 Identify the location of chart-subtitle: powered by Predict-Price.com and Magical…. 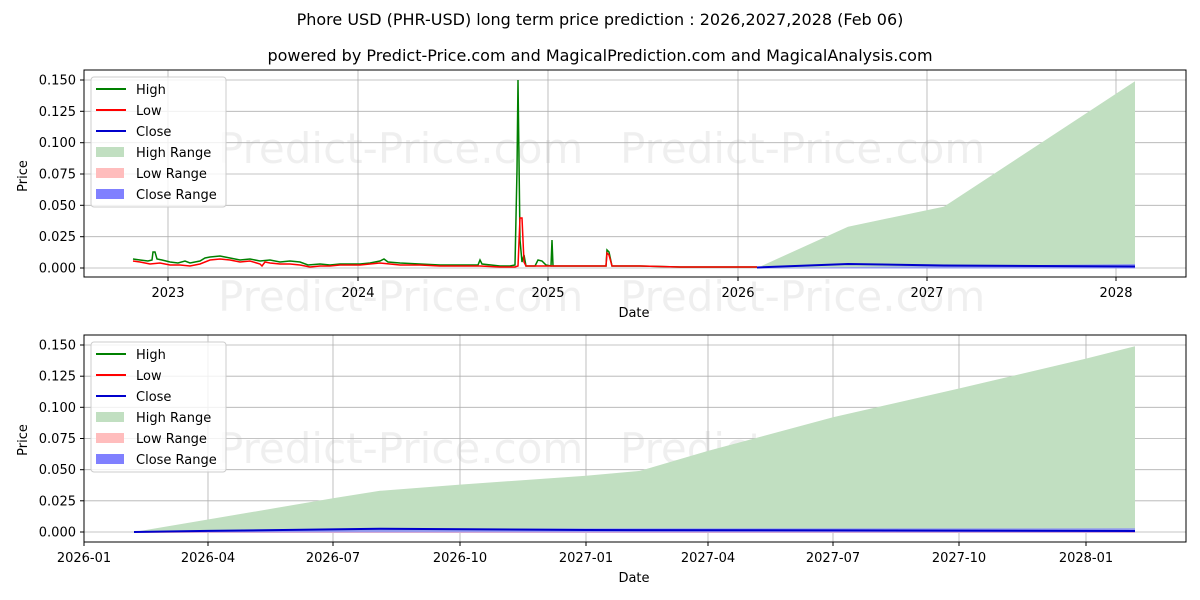
(600, 55).